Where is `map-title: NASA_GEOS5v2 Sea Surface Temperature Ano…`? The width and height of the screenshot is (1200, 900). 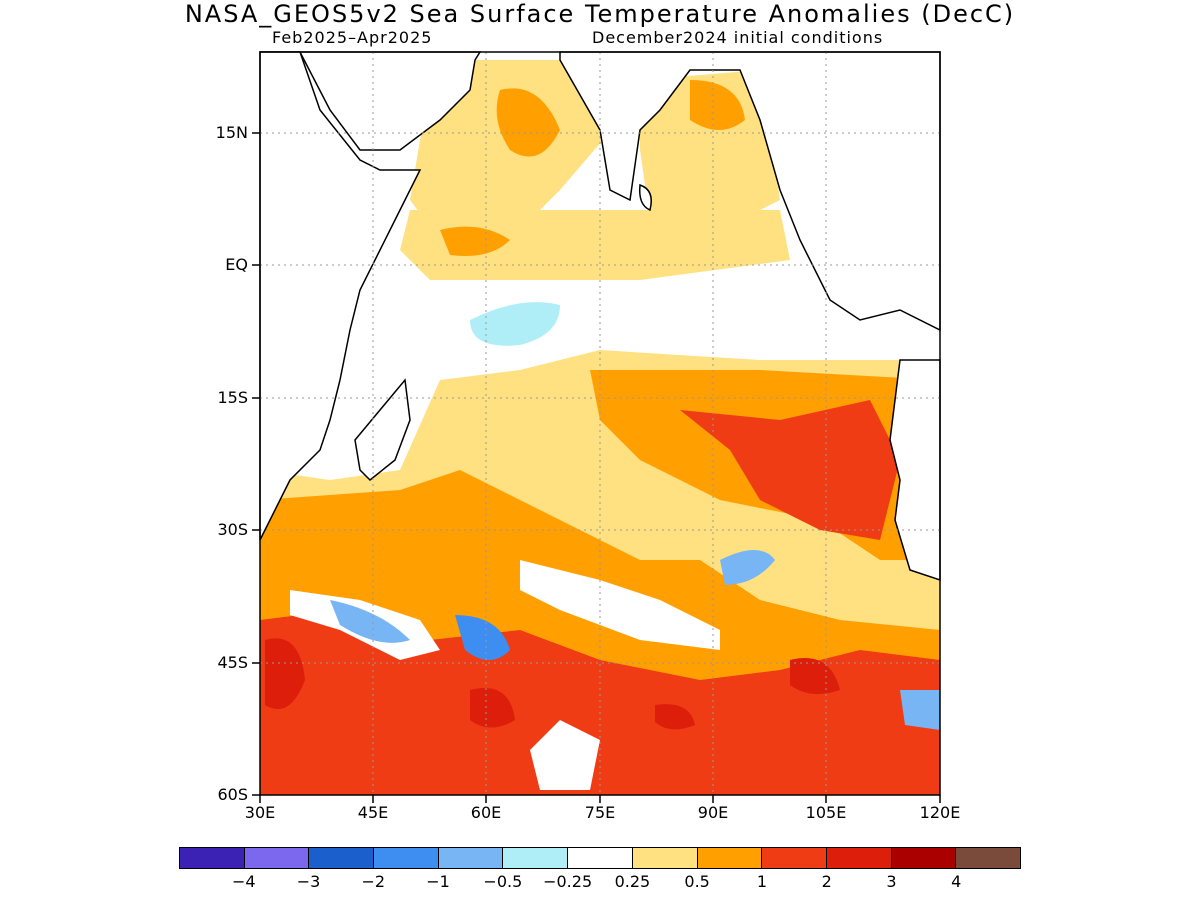
map-title: NASA_GEOS5v2 Sea Surface Temperature Ano… is located at coordinates (600, 14).